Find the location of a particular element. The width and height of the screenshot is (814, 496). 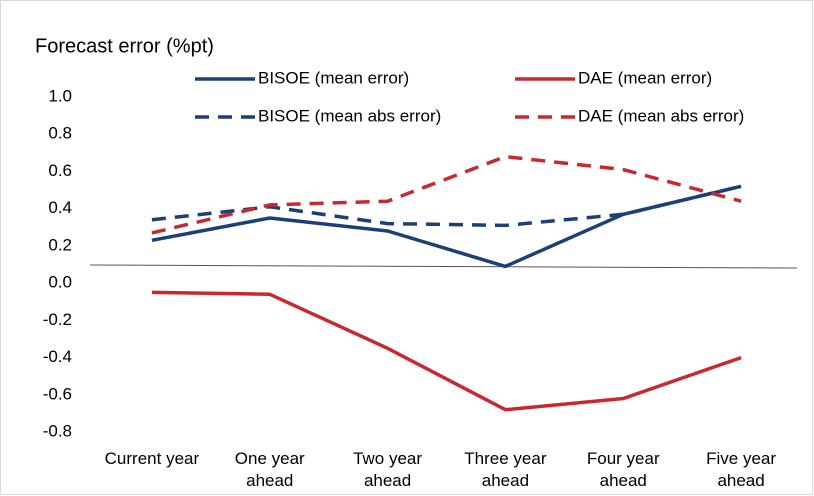

series-line is located at coordinates (446, 194).